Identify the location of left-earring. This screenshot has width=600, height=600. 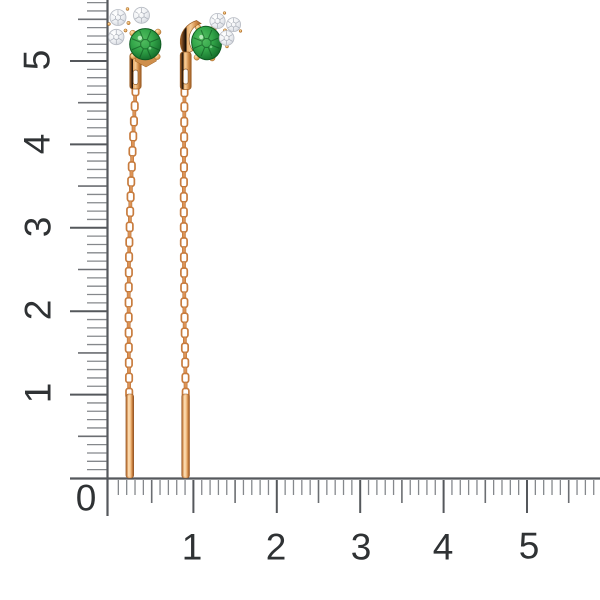
(134, 242).